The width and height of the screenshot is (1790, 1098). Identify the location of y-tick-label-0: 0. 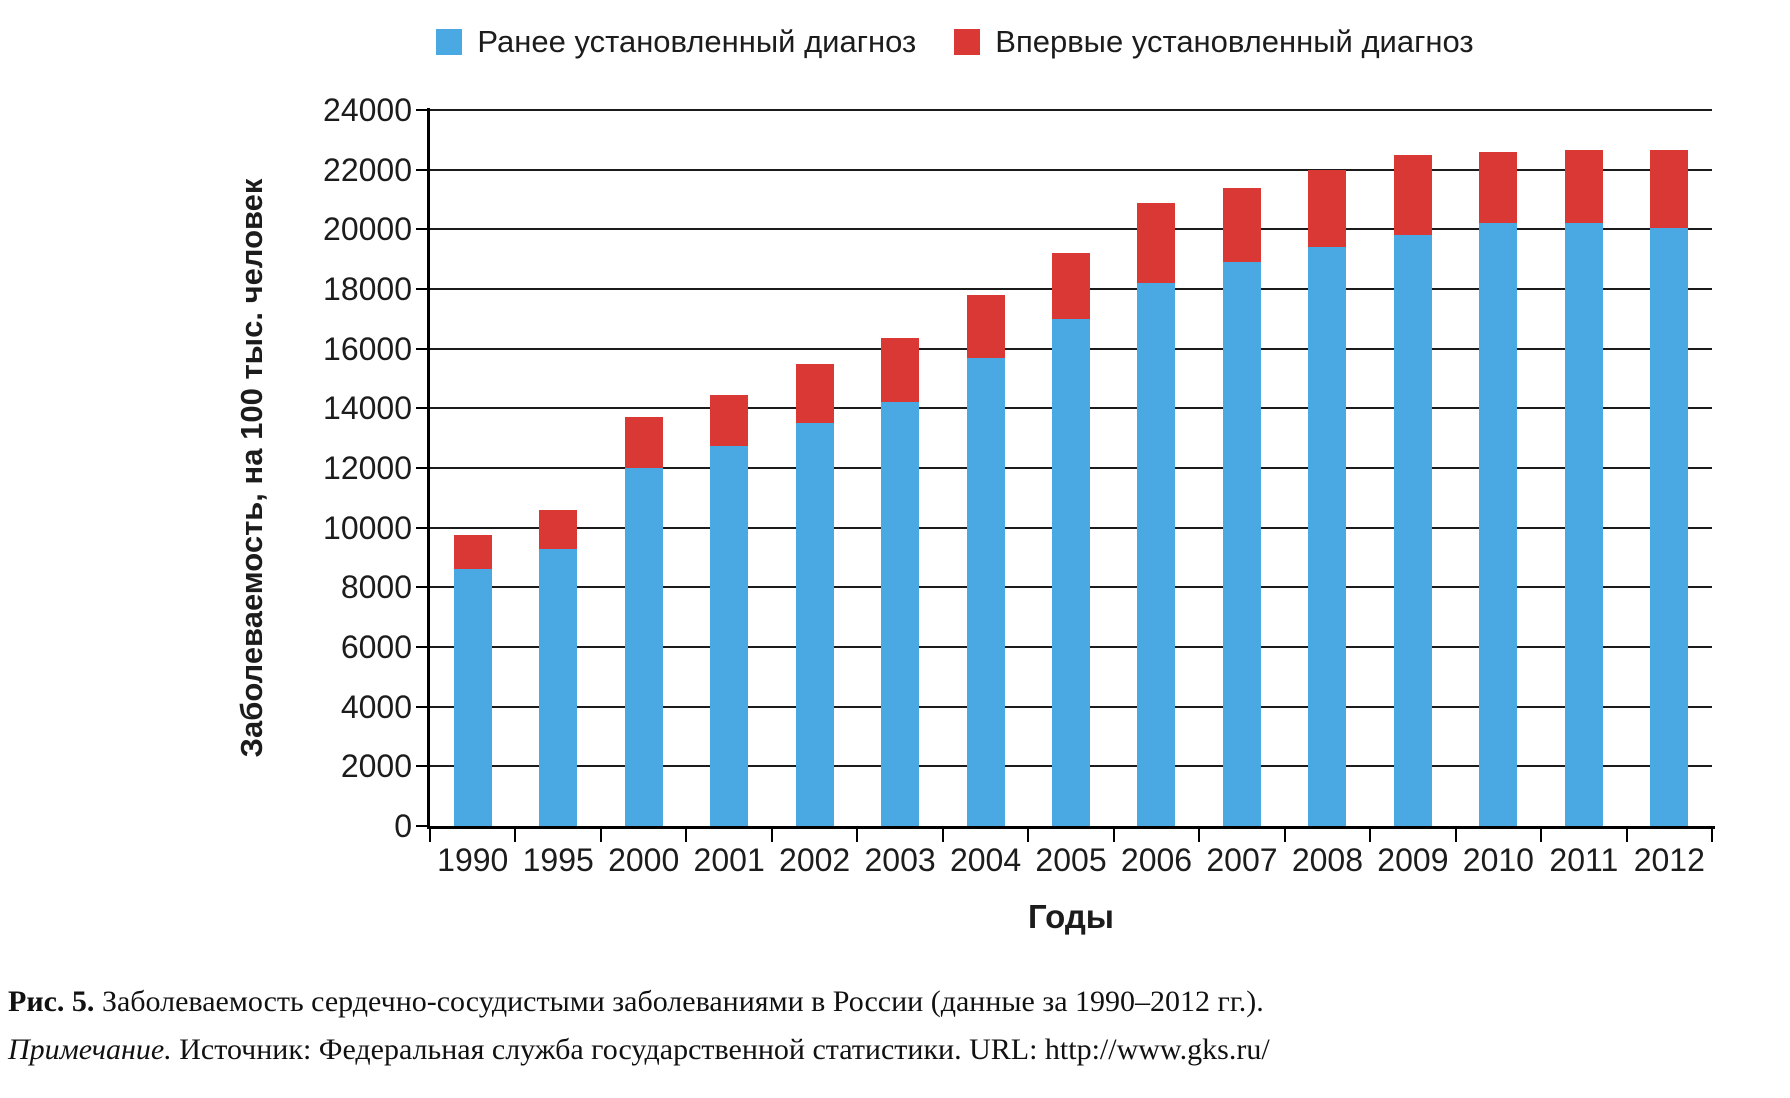
(403, 826).